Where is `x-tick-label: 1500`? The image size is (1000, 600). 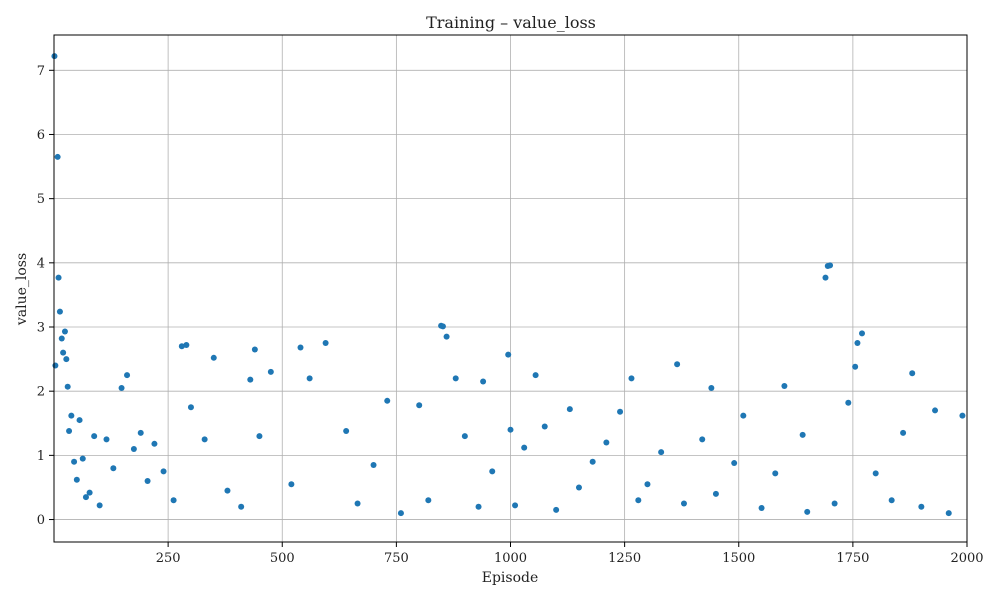 x-tick-label: 1500 is located at coordinates (738, 558).